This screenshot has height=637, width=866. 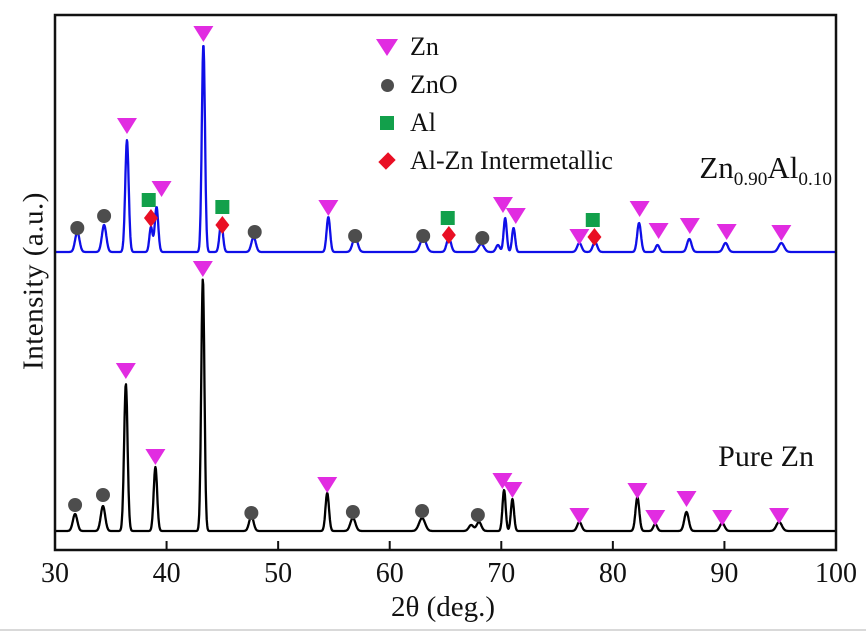 What do you see at coordinates (613, 573) in the screenshot?
I see `x-tick-label: 80` at bounding box center [613, 573].